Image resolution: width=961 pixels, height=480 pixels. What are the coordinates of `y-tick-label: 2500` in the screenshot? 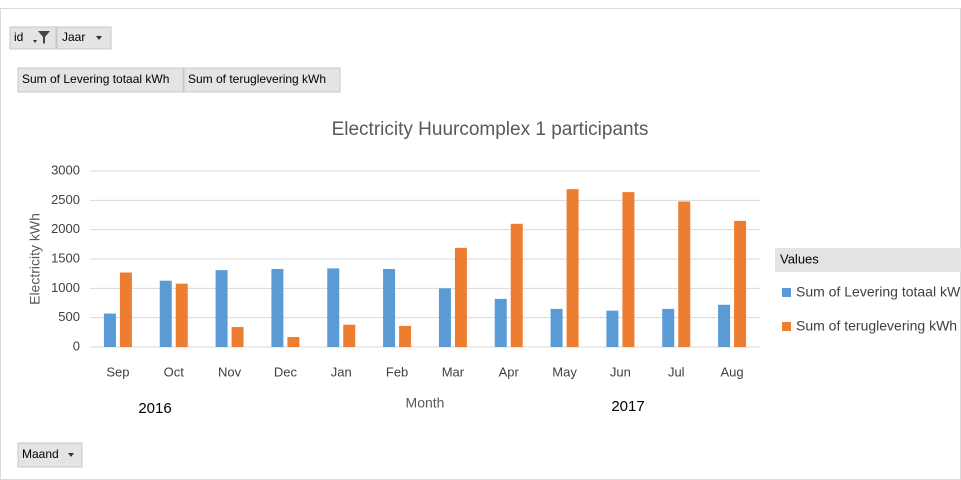 It's located at (65, 199).